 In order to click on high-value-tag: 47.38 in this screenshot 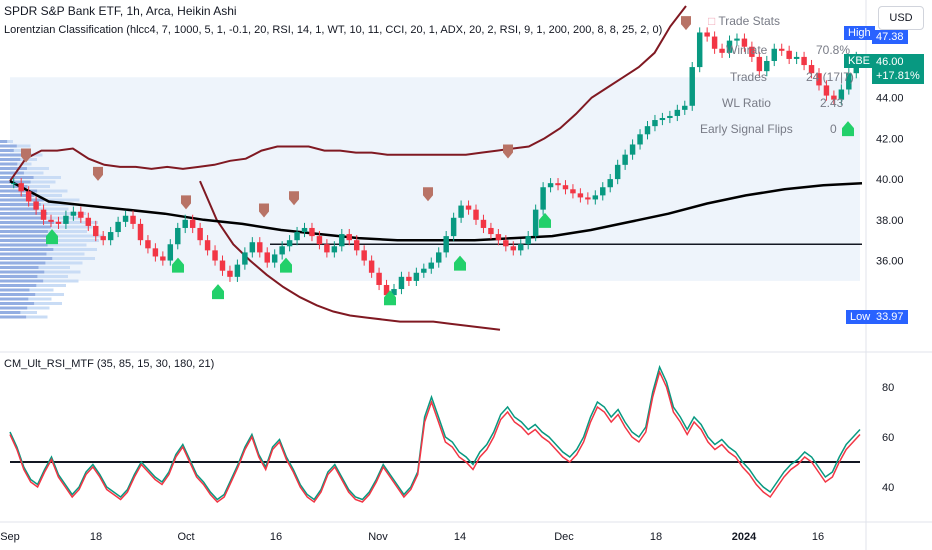, I will do `click(890, 37)`.